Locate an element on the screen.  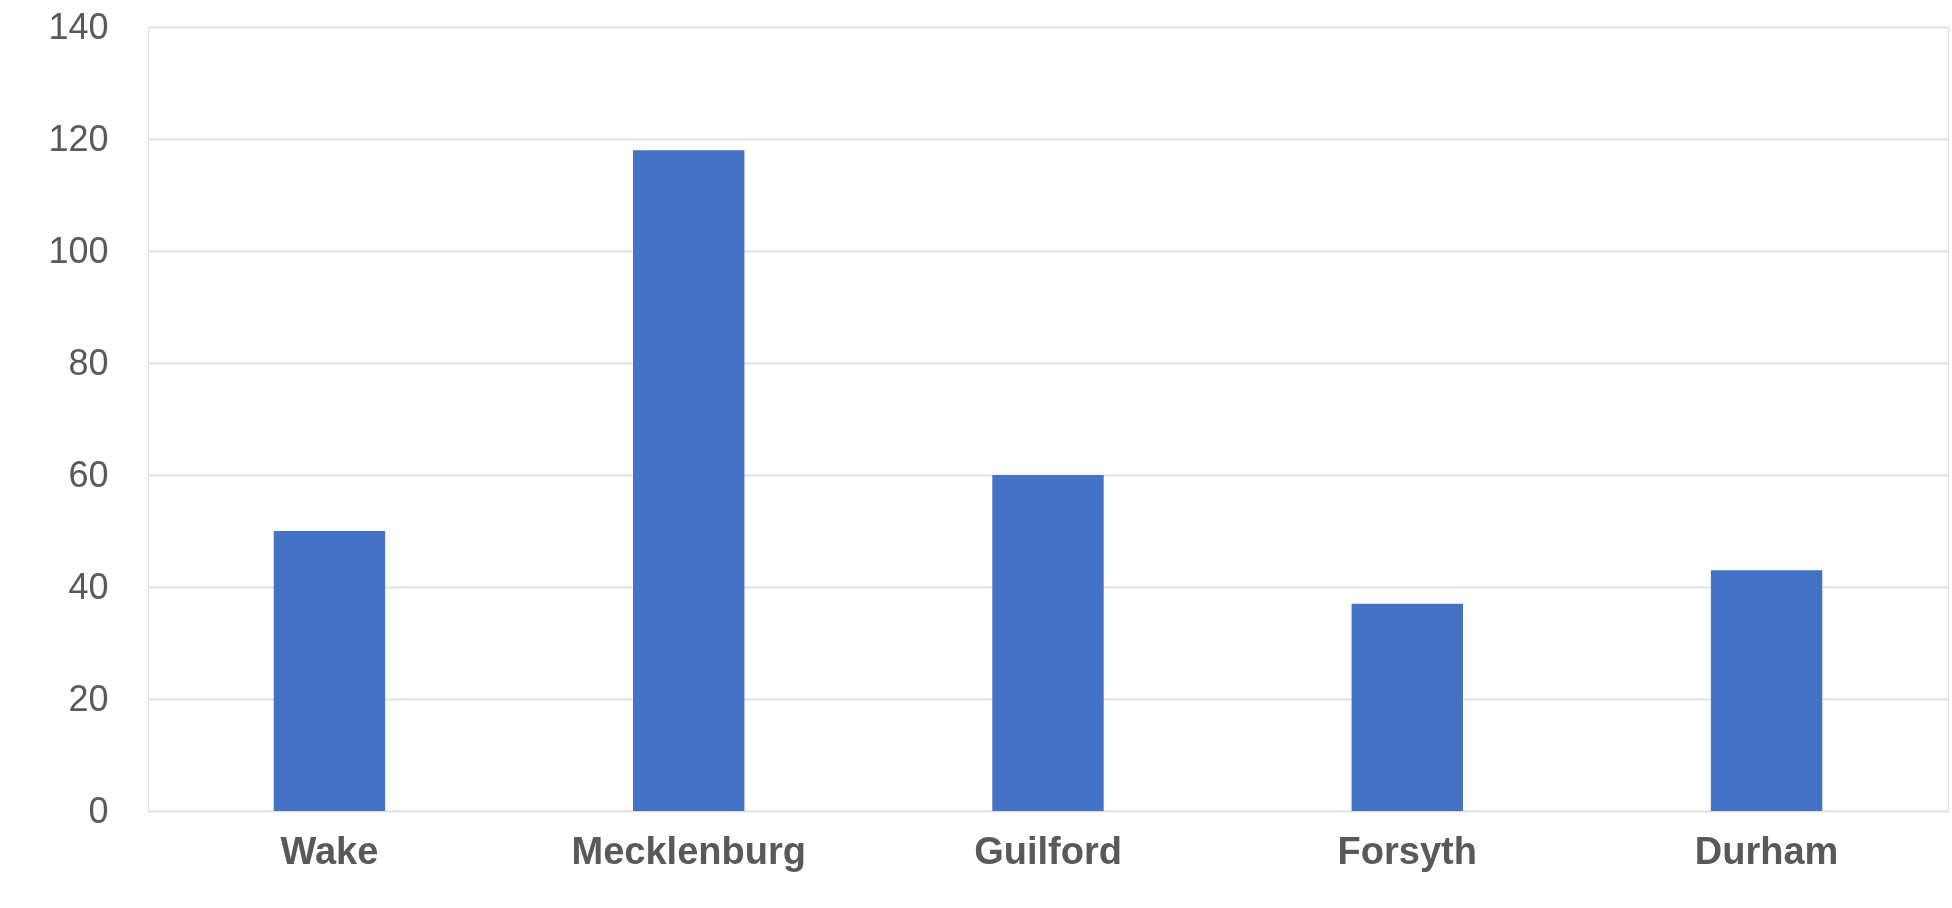
x-tick-label: Wake is located at coordinates (329, 850).